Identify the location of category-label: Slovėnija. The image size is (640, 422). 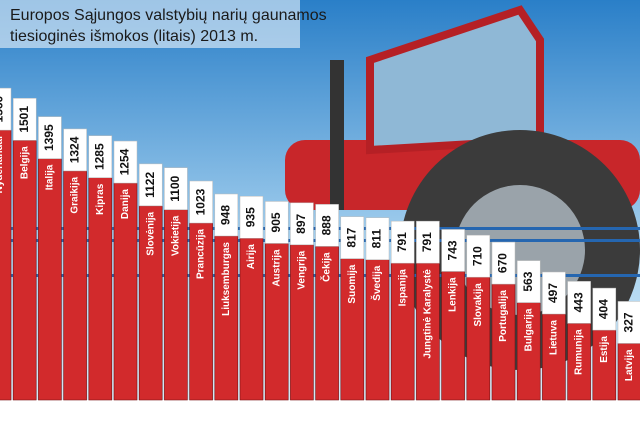
(150, 233).